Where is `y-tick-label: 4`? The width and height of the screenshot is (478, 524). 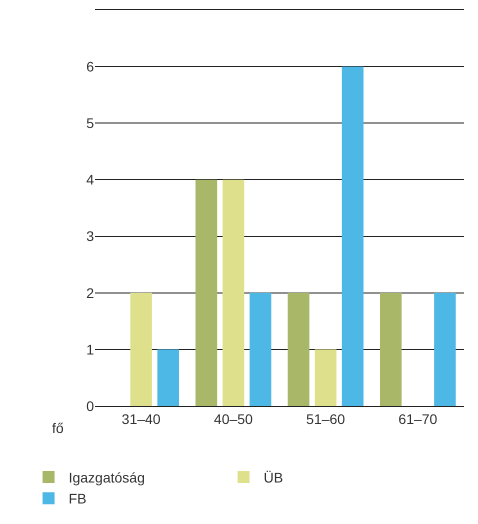 y-tick-label: 4 is located at coordinates (90, 180).